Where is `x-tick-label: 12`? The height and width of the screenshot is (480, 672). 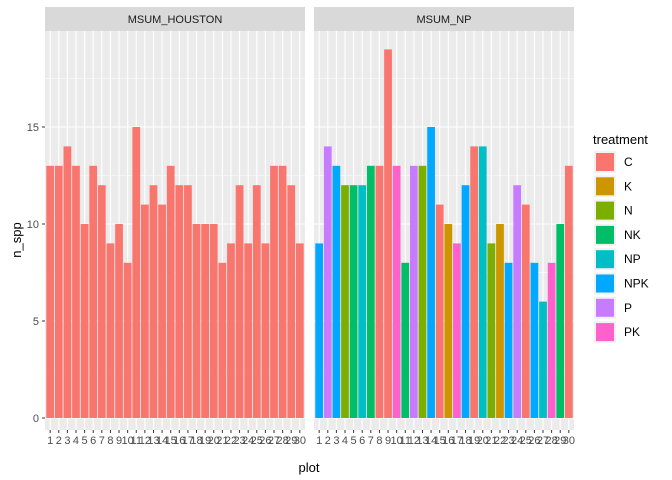 x-tick-label: 12 is located at coordinates (414, 441).